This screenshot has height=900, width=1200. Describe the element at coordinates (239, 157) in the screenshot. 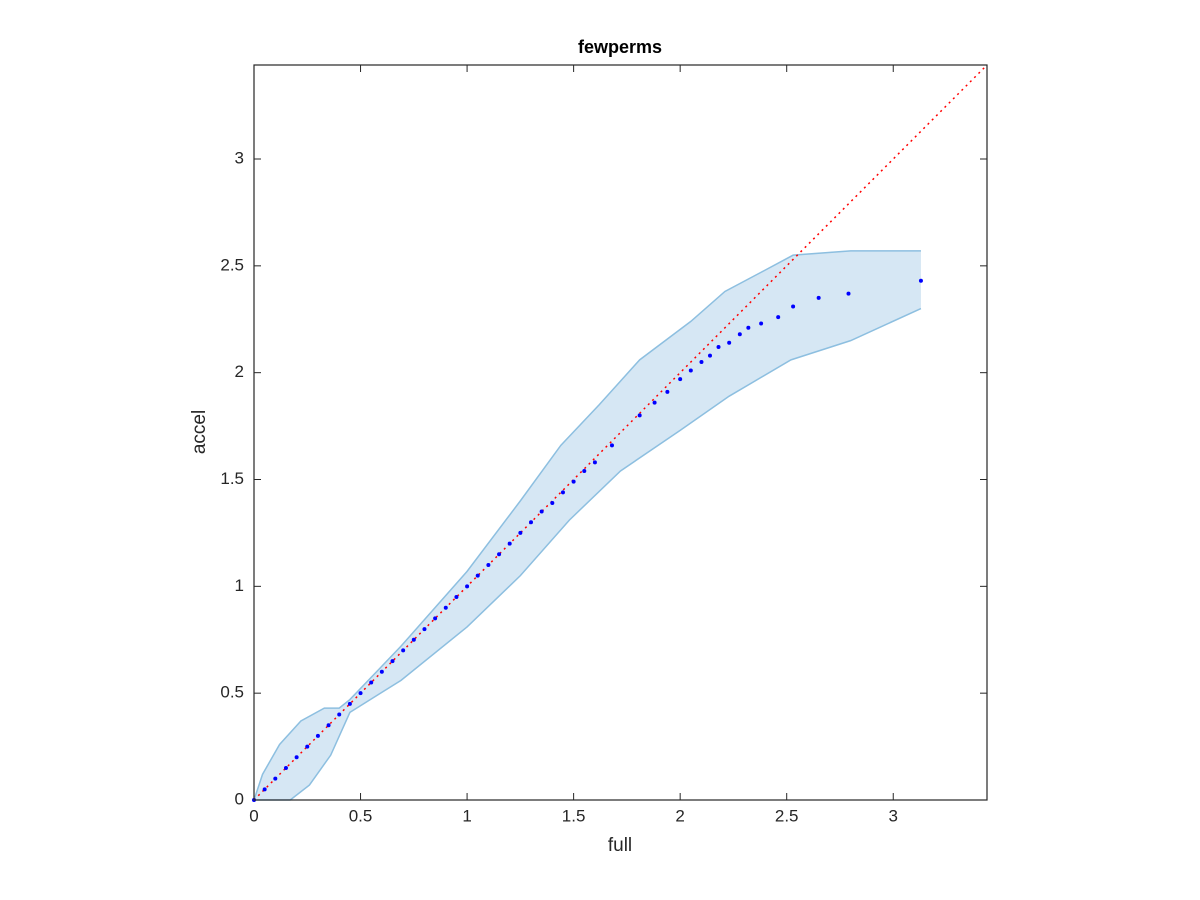

I see `y-tick-label: 3` at that location.